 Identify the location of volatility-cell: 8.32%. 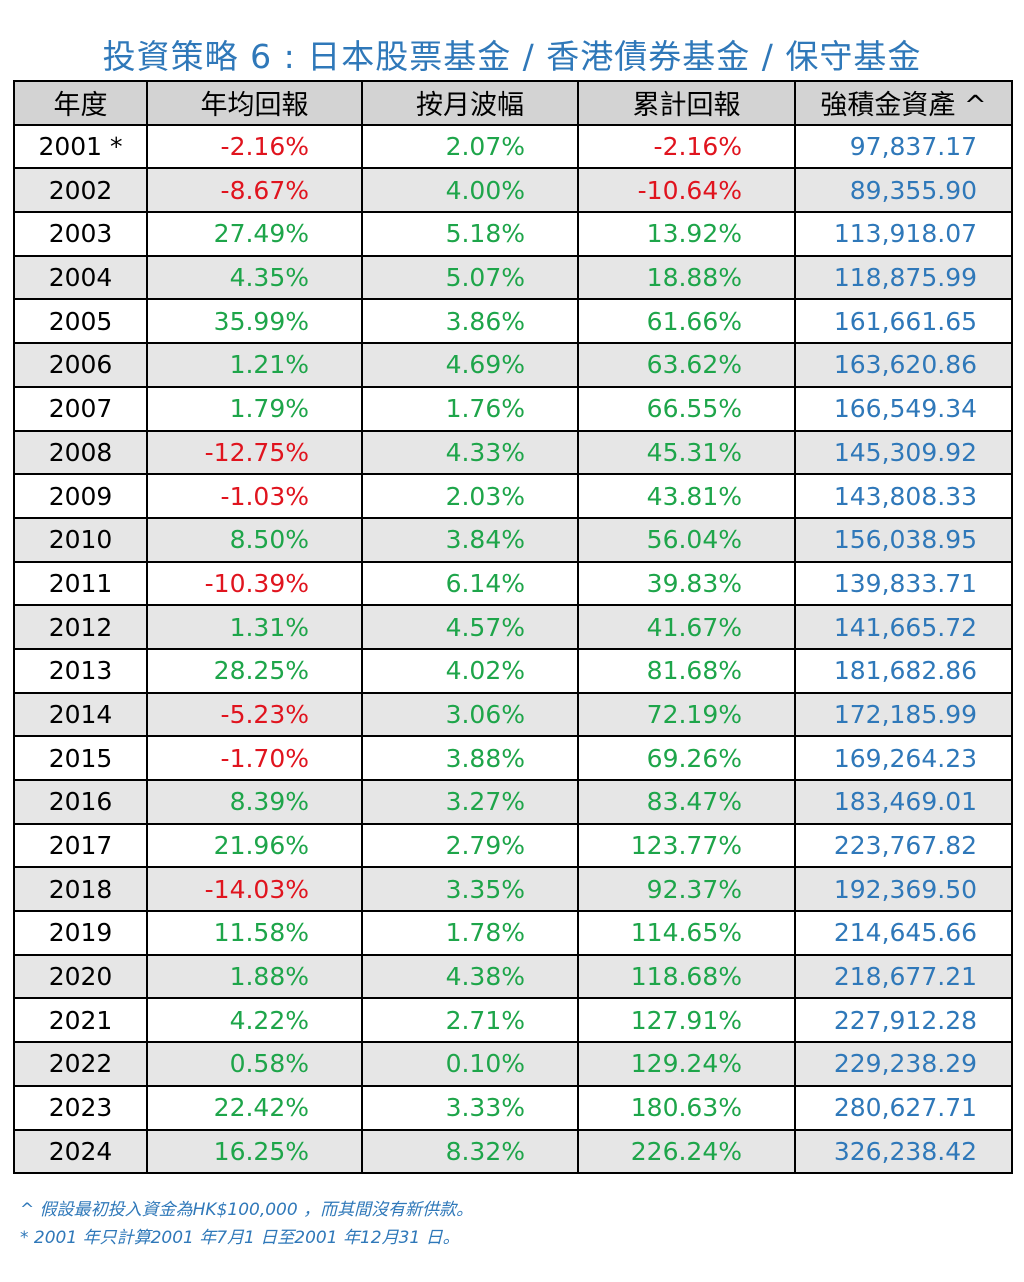
(470, 1151).